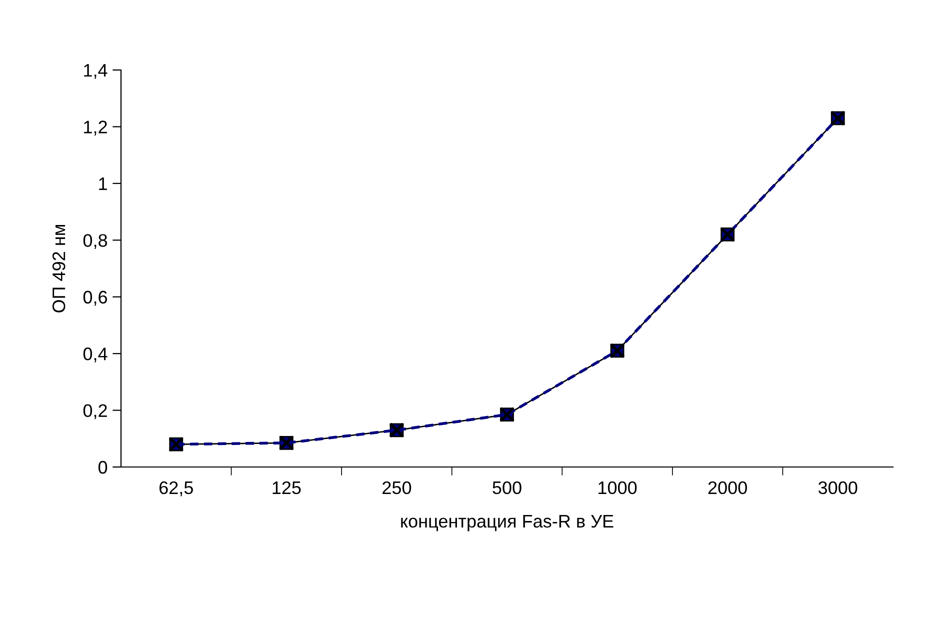 This screenshot has width=940, height=619. What do you see at coordinates (176, 488) in the screenshot?
I see `x-tick-label: 62,5` at bounding box center [176, 488].